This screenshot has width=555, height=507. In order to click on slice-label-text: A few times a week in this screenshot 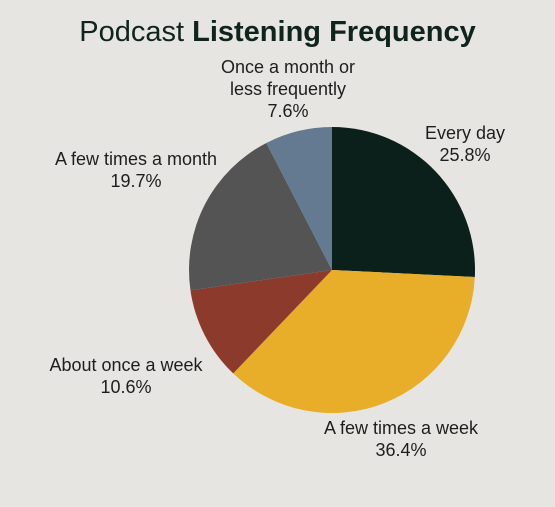, I will do `click(401, 428)`.